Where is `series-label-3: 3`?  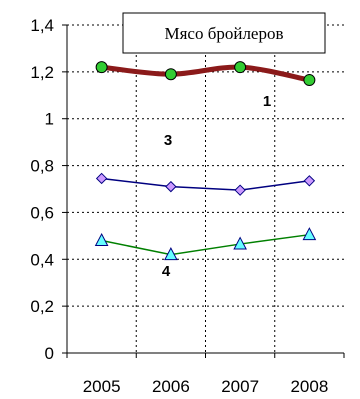
series-label-3: 3 is located at coordinates (168, 140).